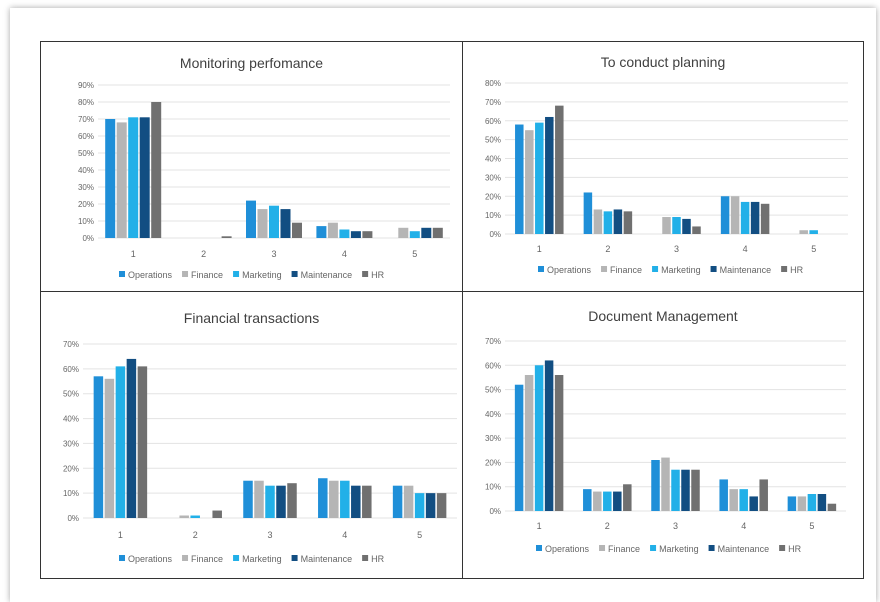 The image size is (880, 602). What do you see at coordinates (495, 234) in the screenshot?
I see `y-tick-label: 0%` at bounding box center [495, 234].